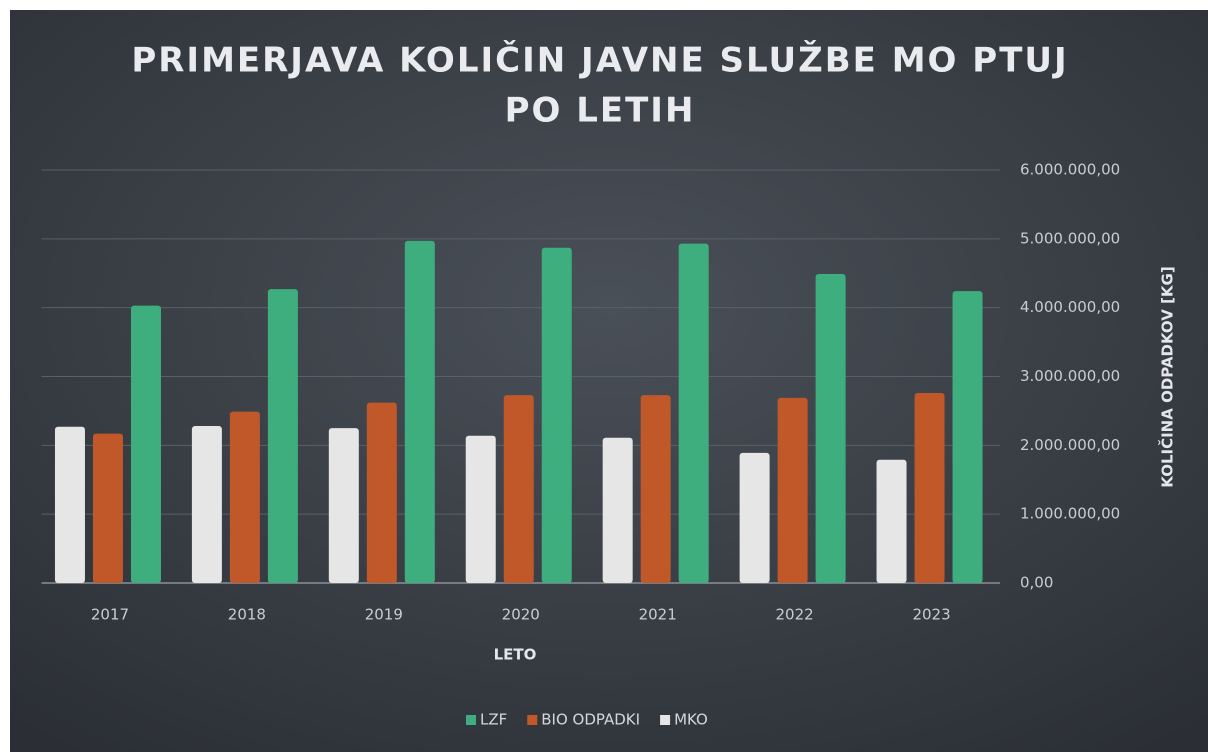 This screenshot has width=1208, height=752. What do you see at coordinates (795, 615) in the screenshot?
I see `x-tick-label: 2022` at bounding box center [795, 615].